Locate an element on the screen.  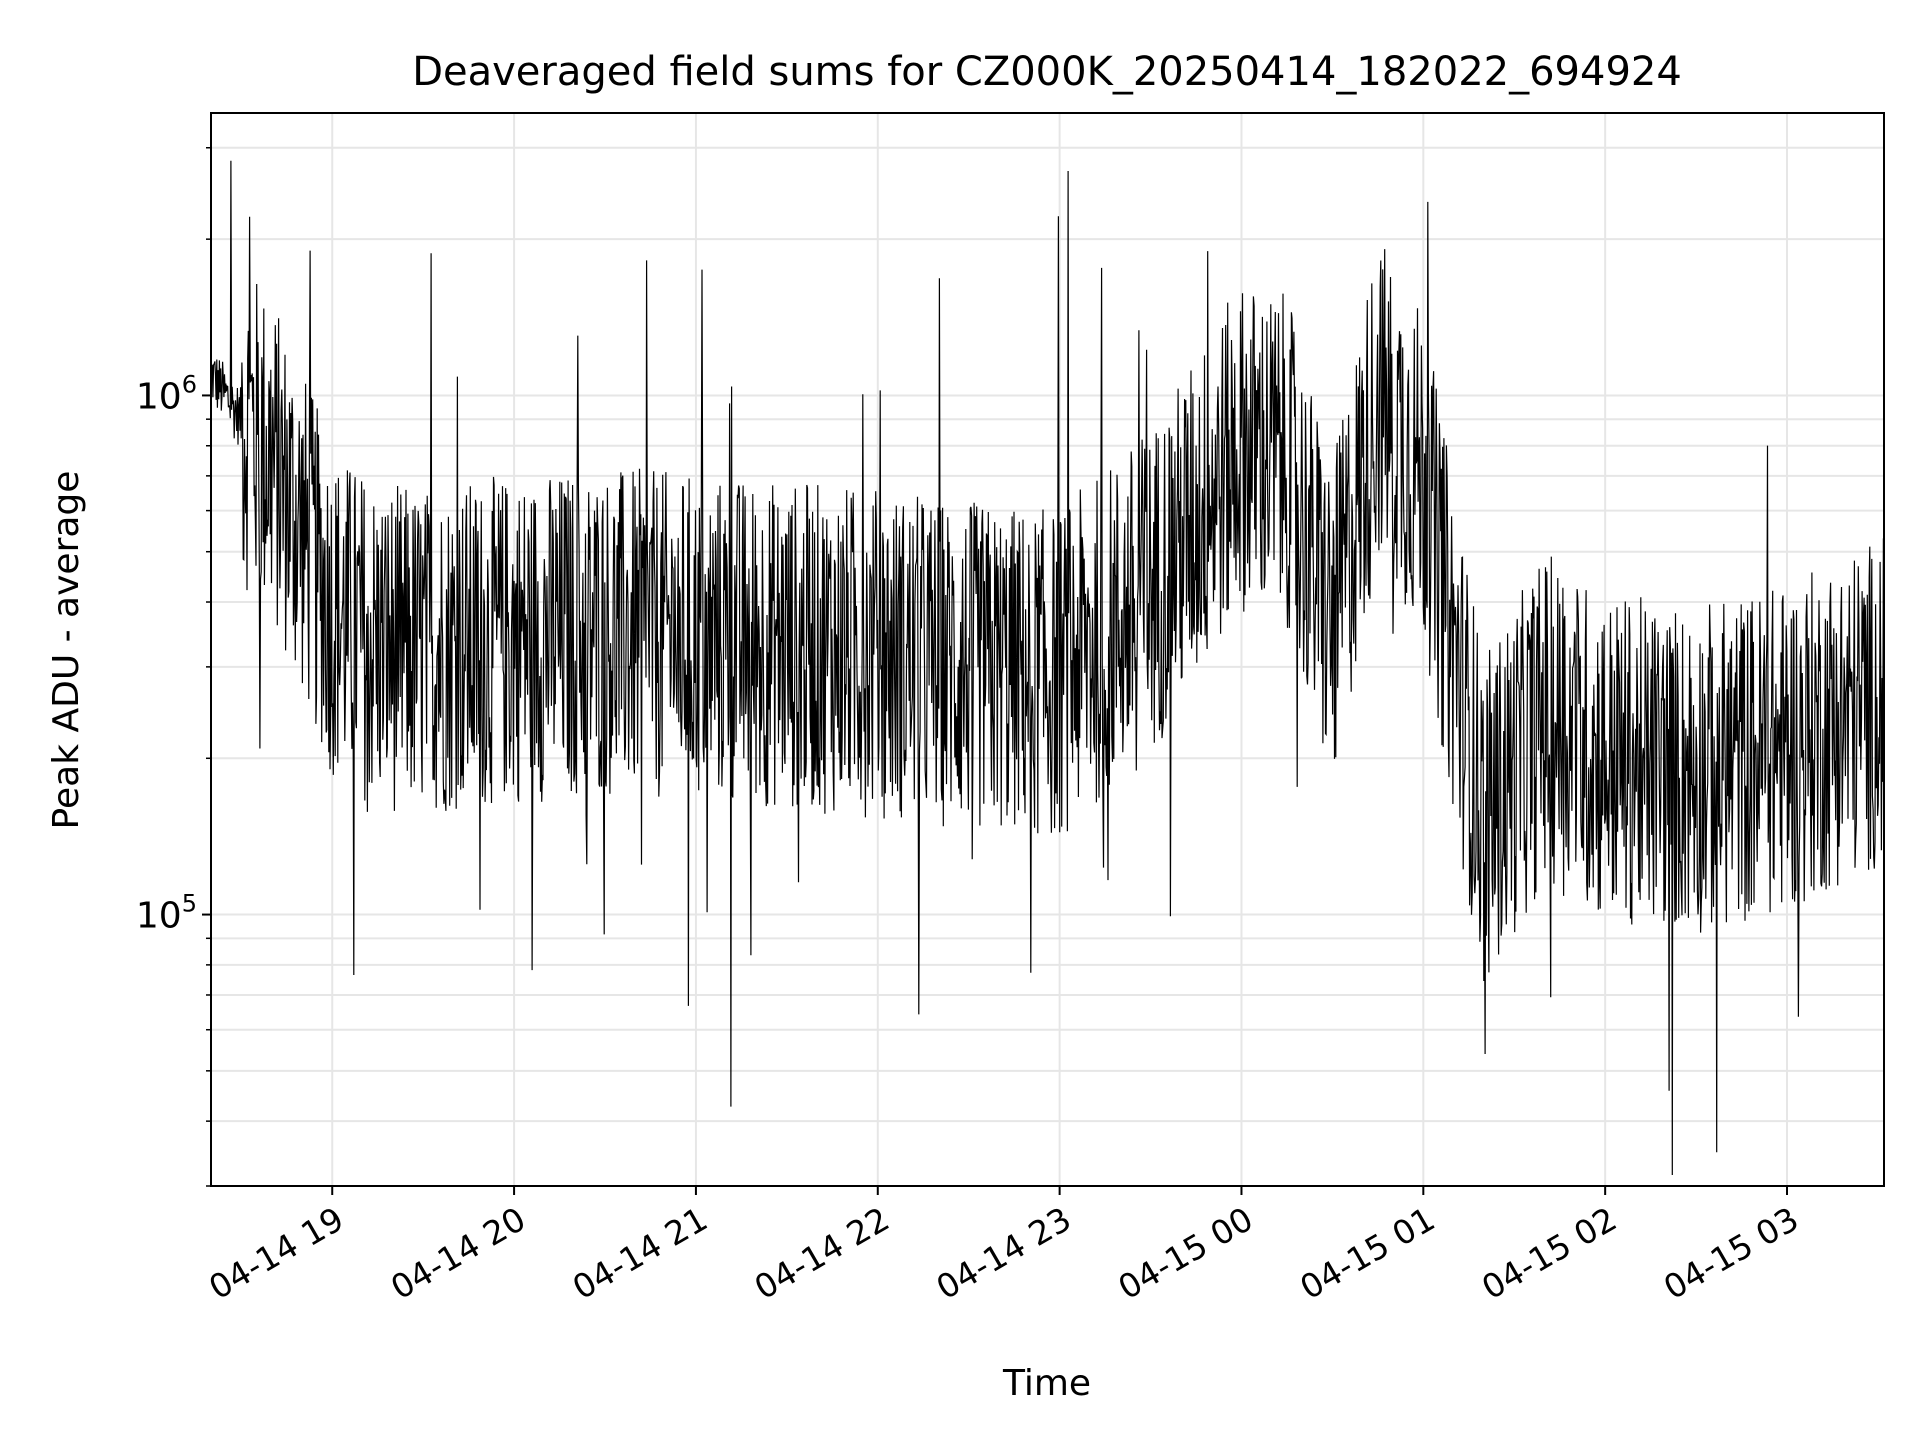
y-tick-label: 10⁶ is located at coordinates (166, 393).